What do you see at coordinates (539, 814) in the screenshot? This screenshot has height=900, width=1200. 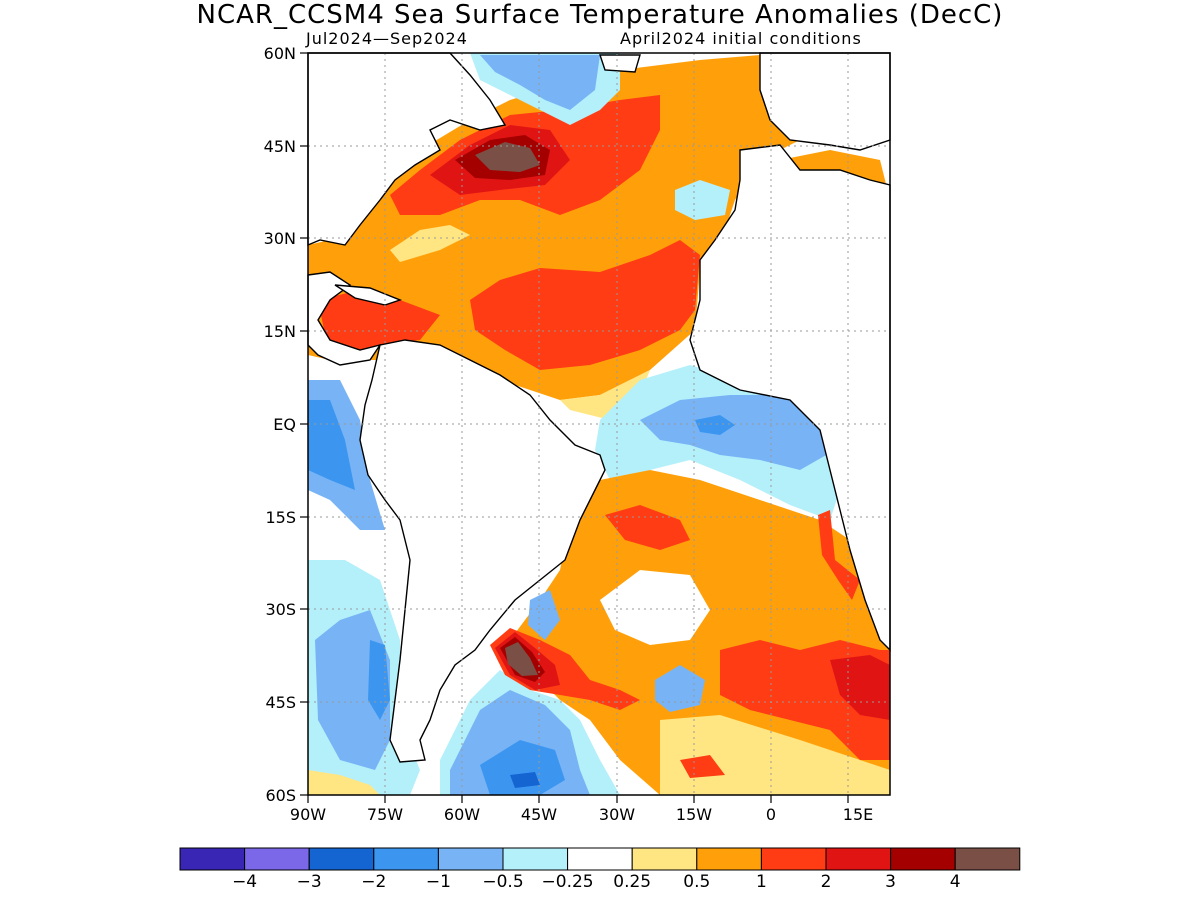 I see `lon-label: 45W` at bounding box center [539, 814].